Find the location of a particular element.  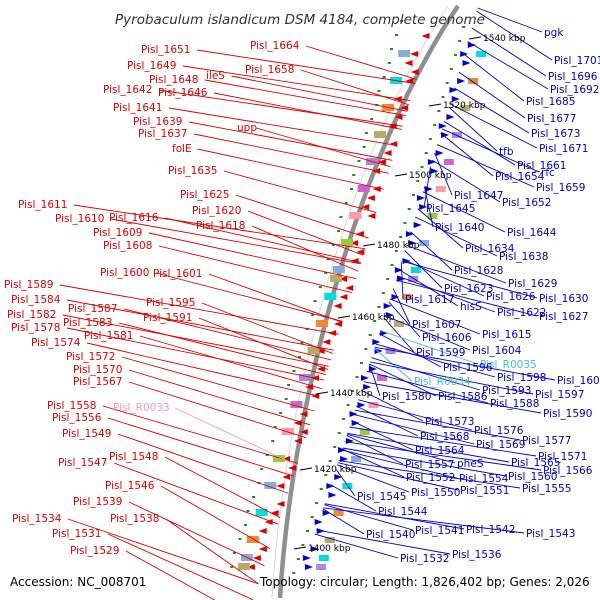

gene-label-pisl-1578: Pisl_1578 is located at coordinates (35, 328).